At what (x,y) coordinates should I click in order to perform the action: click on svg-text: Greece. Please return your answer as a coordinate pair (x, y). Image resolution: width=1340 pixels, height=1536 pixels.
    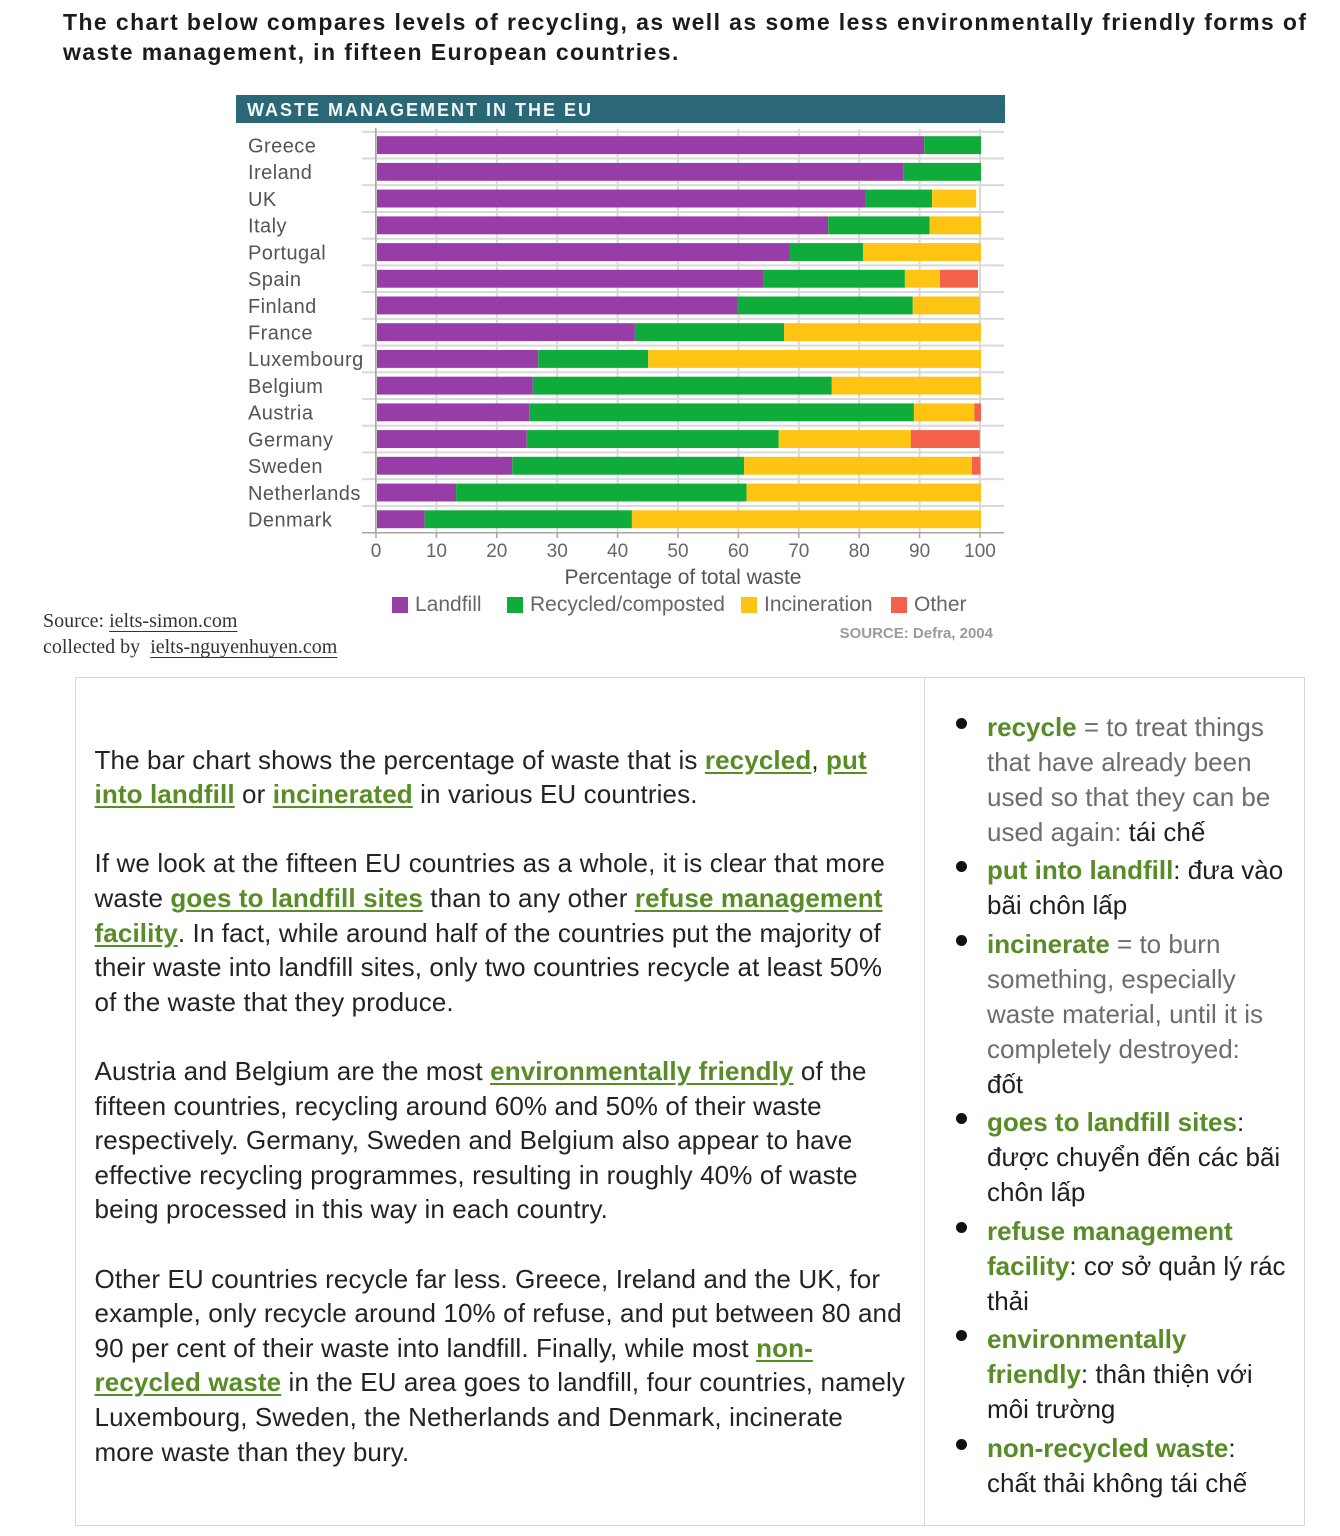
    Looking at the image, I should click on (282, 146).